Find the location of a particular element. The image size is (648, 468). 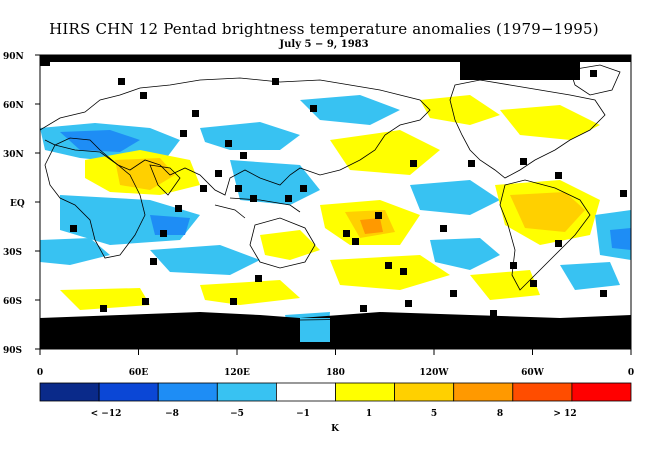

lat-label-90s: 90S is located at coordinates (12, 351).